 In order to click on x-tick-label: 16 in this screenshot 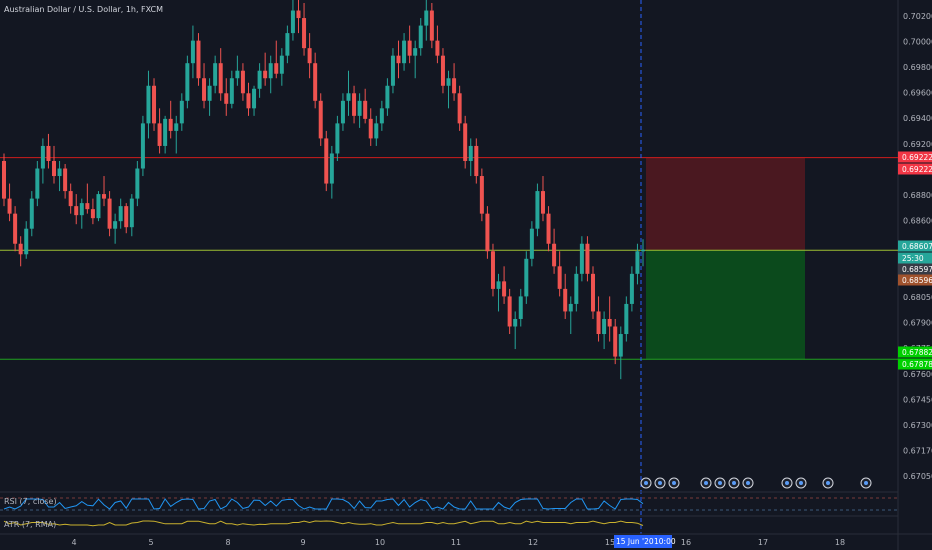, I will do `click(686, 542)`.